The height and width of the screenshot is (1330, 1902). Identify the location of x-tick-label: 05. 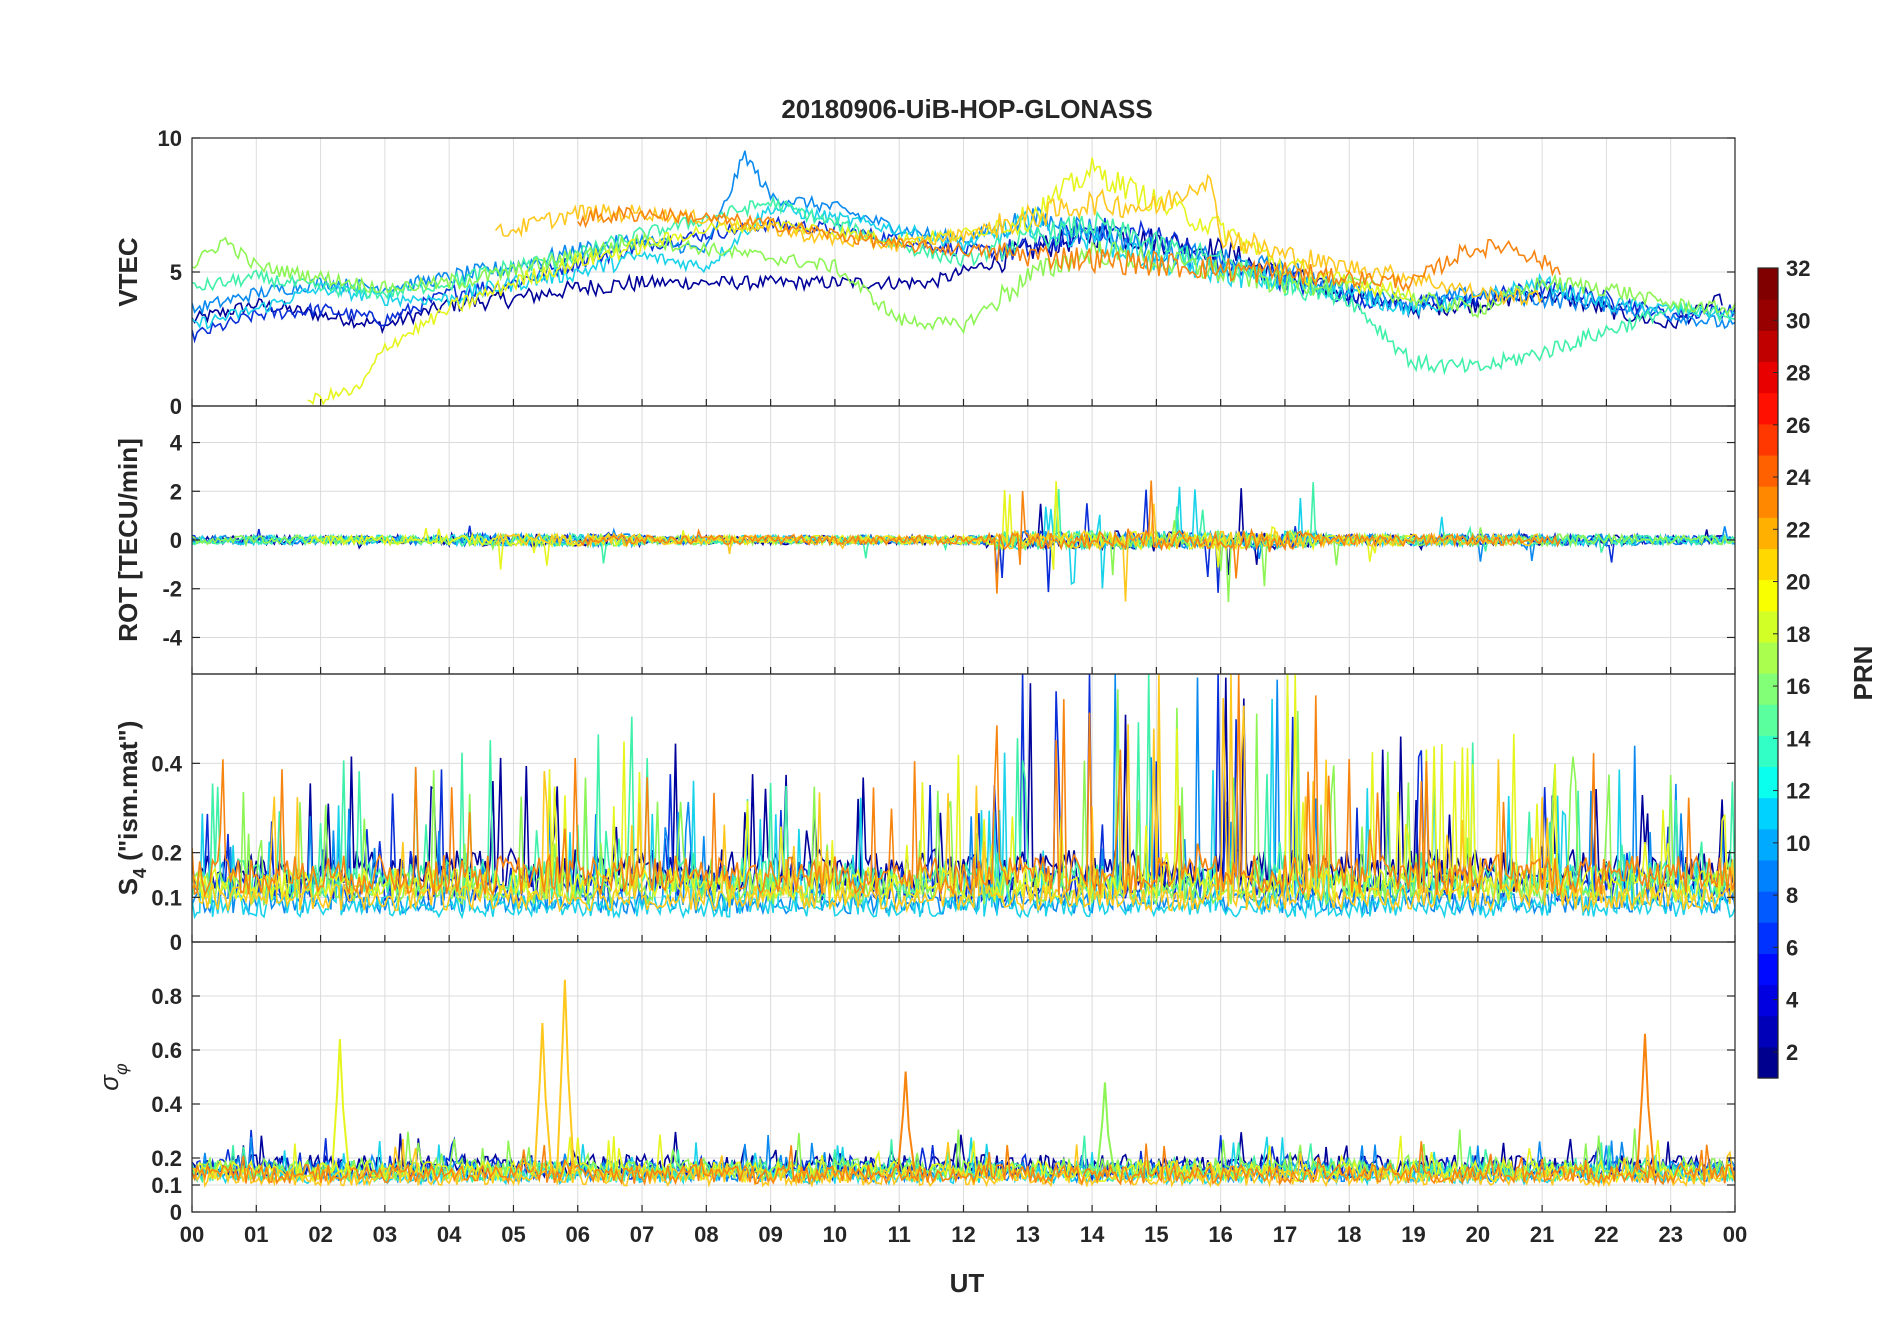
(513, 1234).